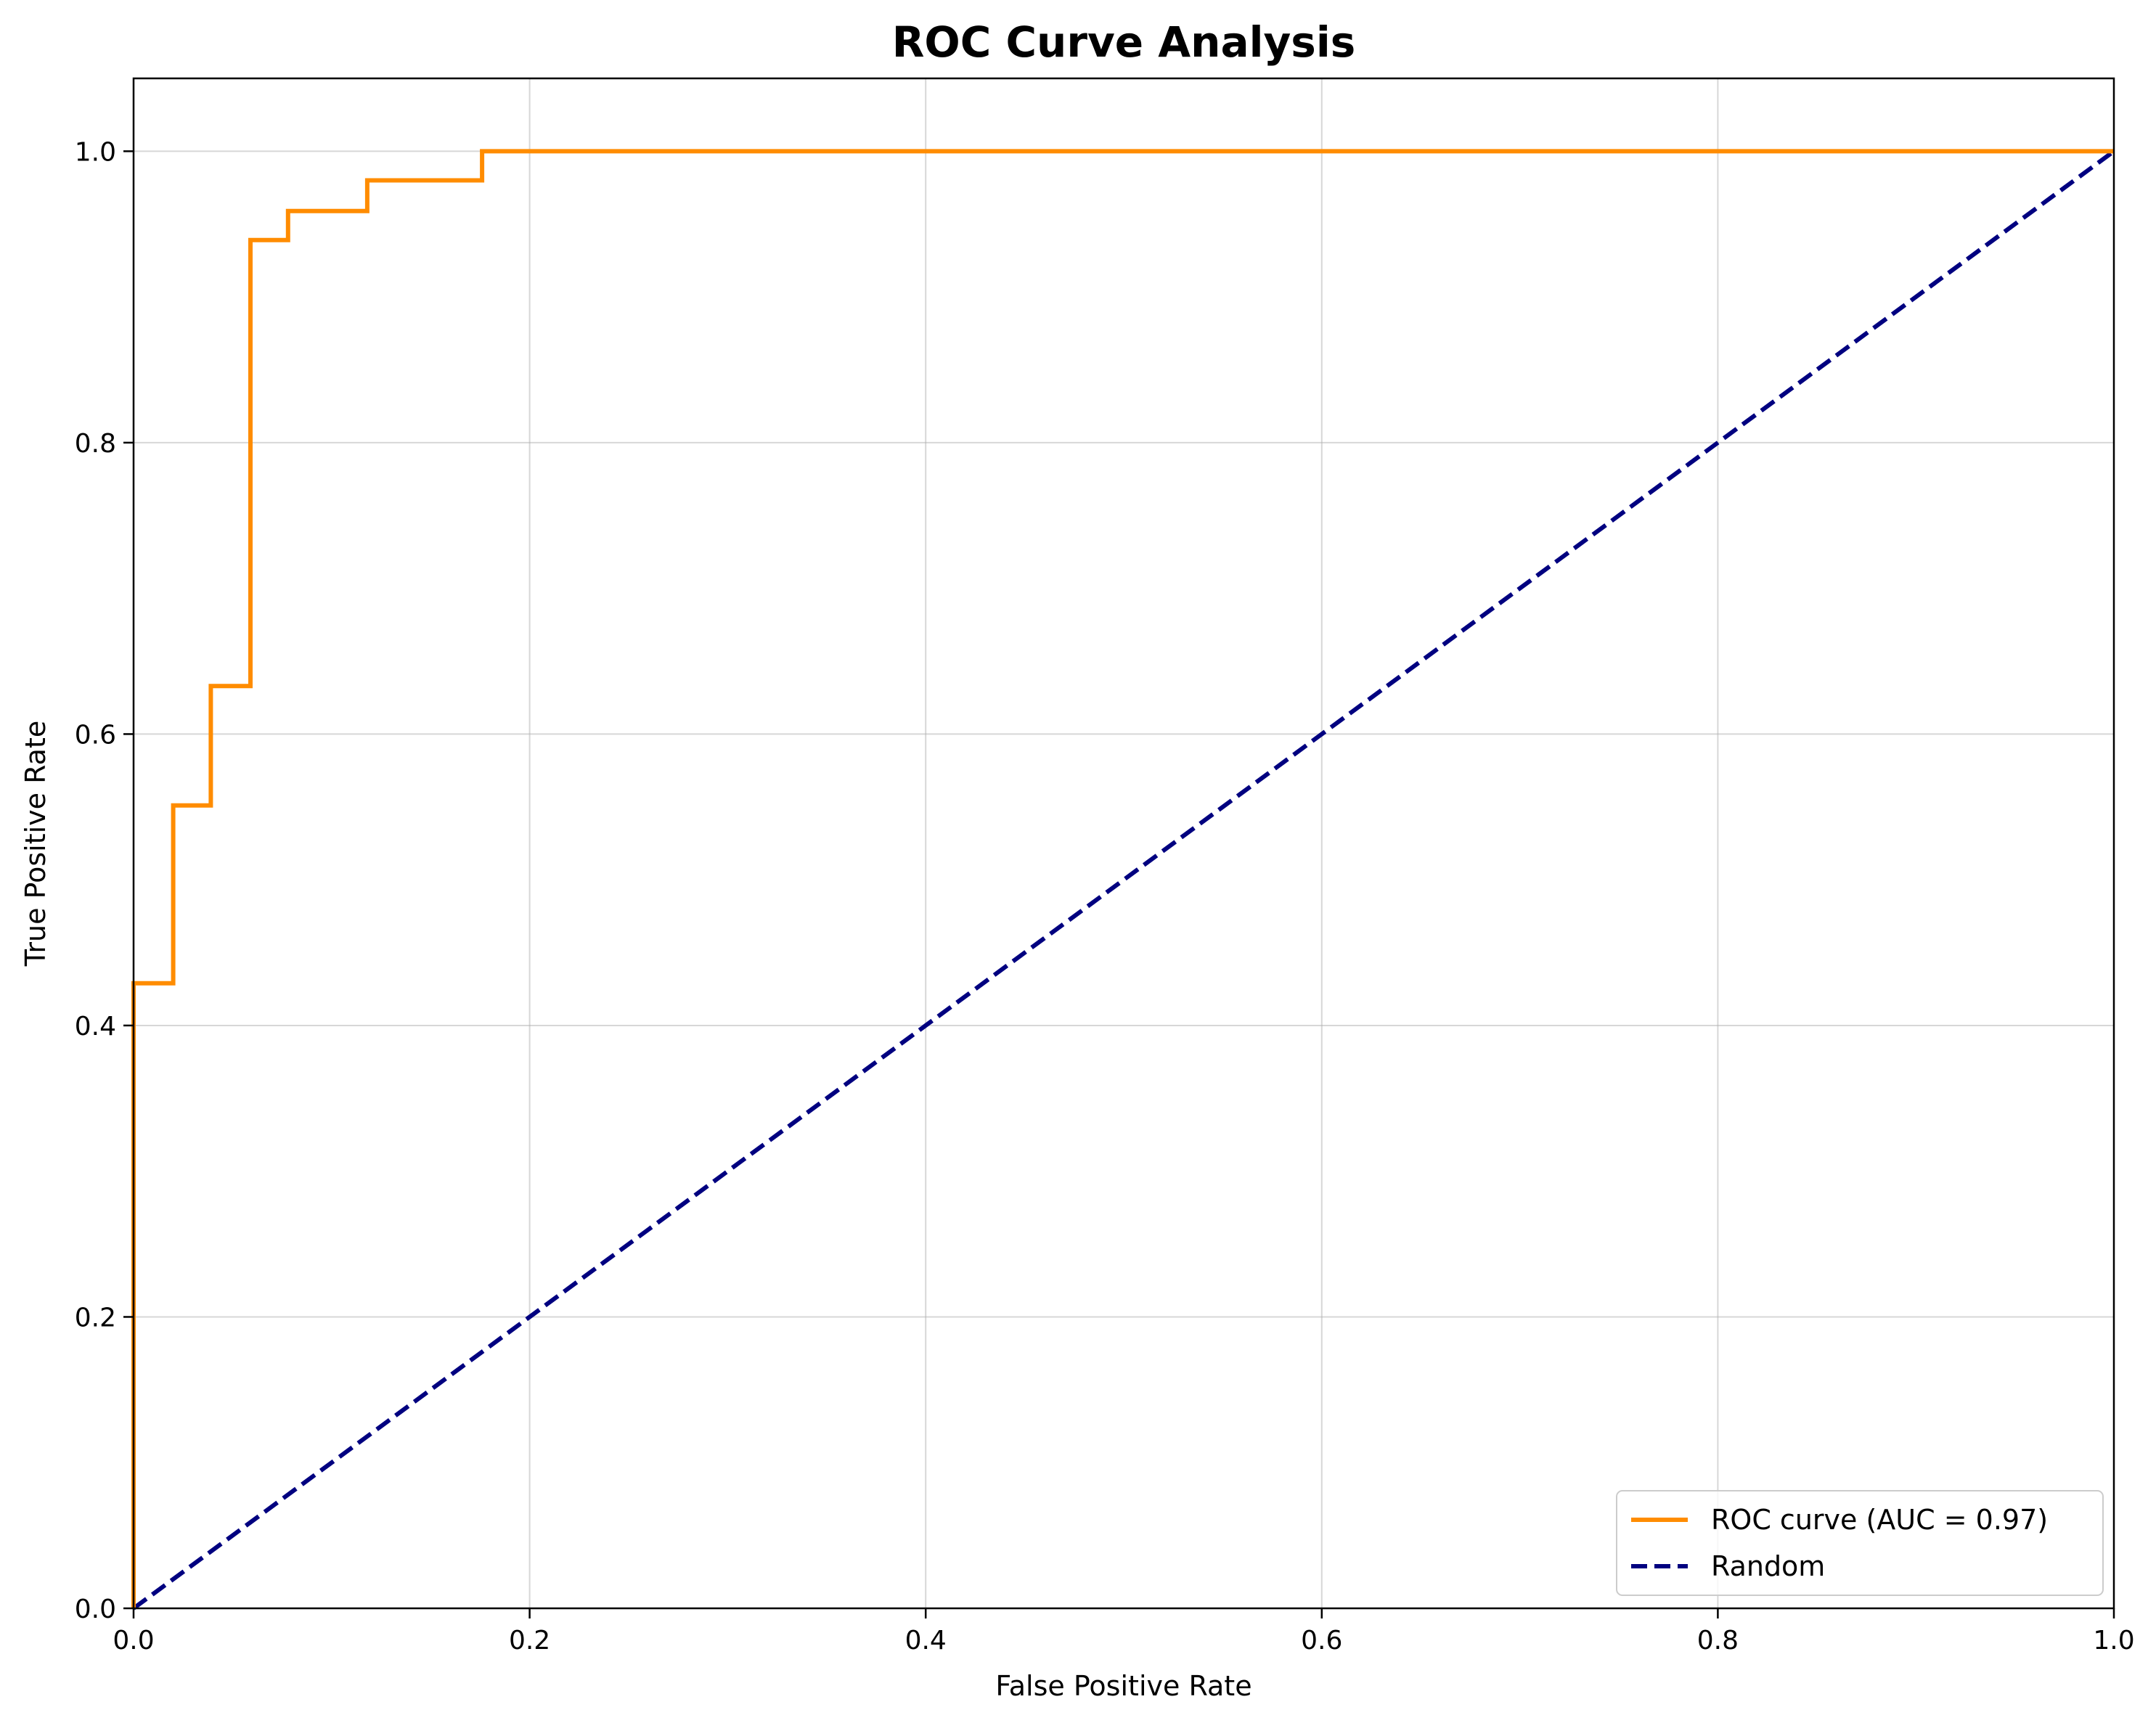 The width and height of the screenshot is (2156, 1723). I want to click on x-tick-label: 0.4, so click(926, 1641).